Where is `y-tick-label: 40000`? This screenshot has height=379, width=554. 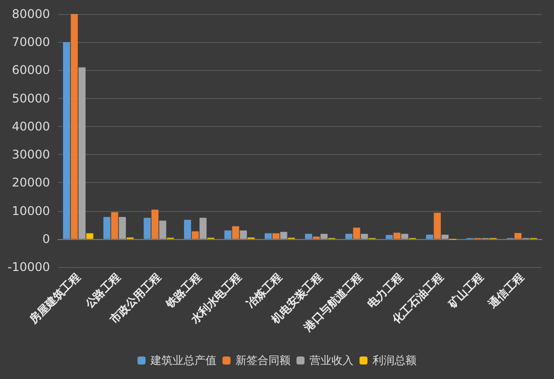 y-tick-label: 40000 is located at coordinates (31, 126).